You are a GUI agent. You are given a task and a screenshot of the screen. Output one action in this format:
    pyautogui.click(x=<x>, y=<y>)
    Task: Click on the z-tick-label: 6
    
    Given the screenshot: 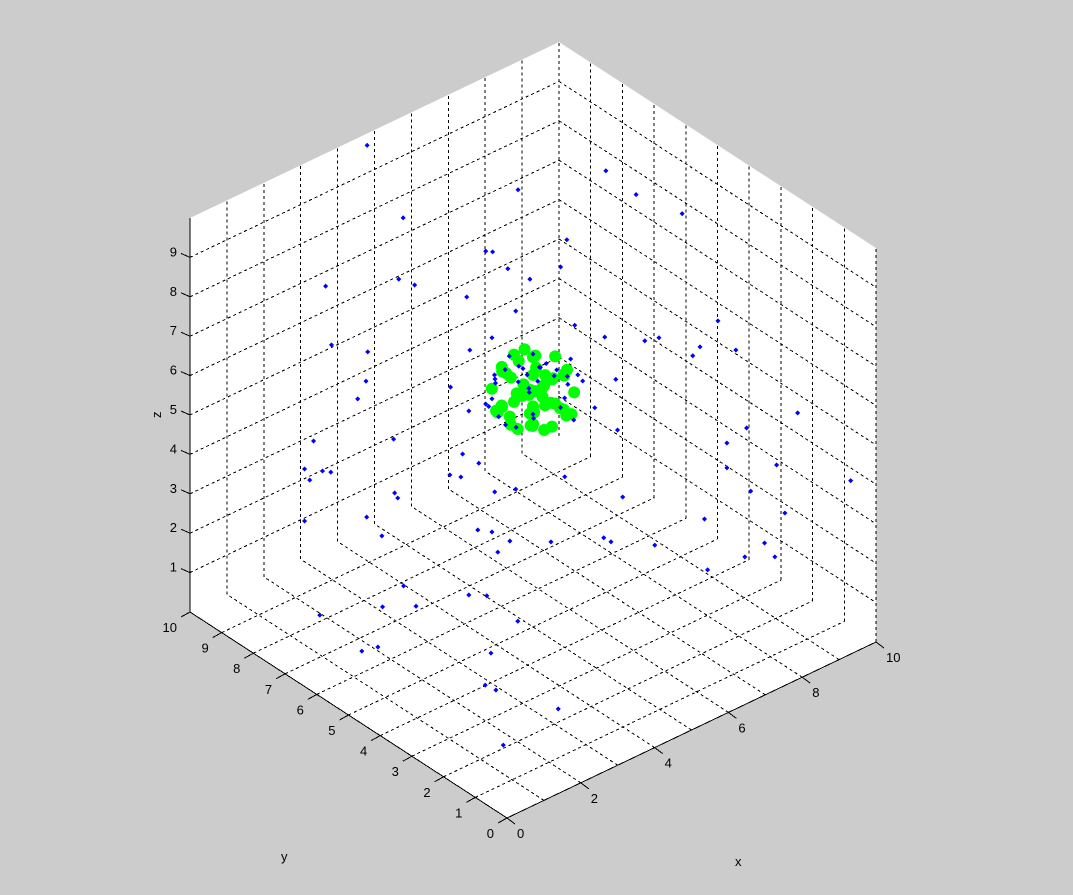 What is the action you would take?
    pyautogui.click(x=173, y=370)
    